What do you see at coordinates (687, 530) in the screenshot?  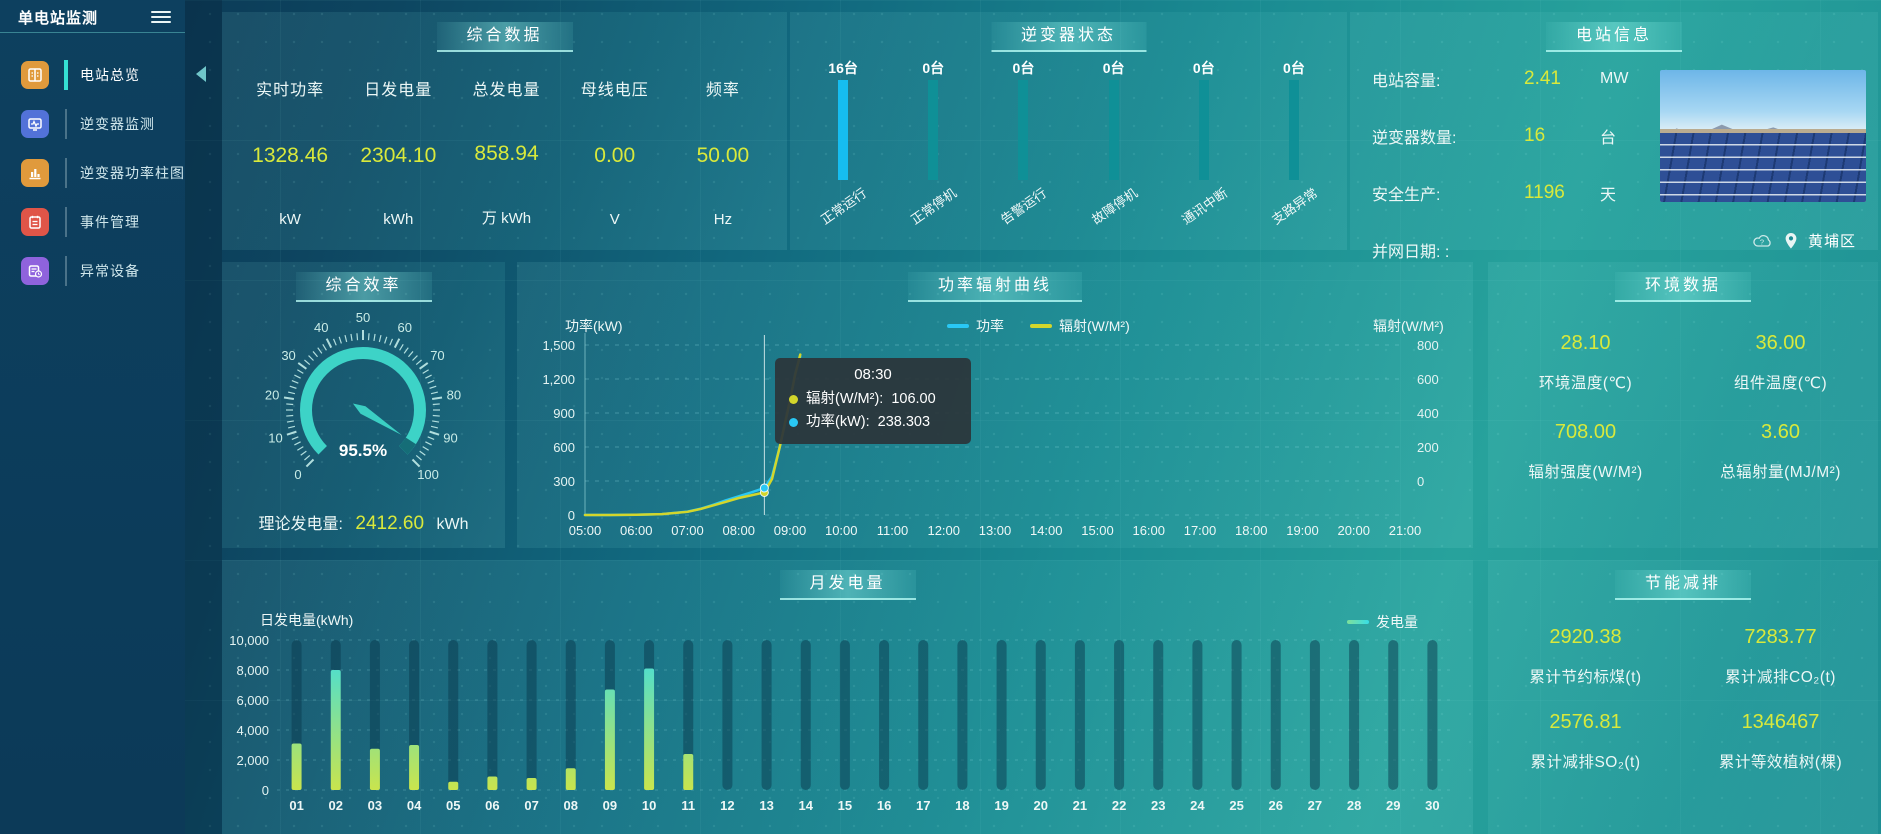 I see `svg-text: 07:00` at bounding box center [687, 530].